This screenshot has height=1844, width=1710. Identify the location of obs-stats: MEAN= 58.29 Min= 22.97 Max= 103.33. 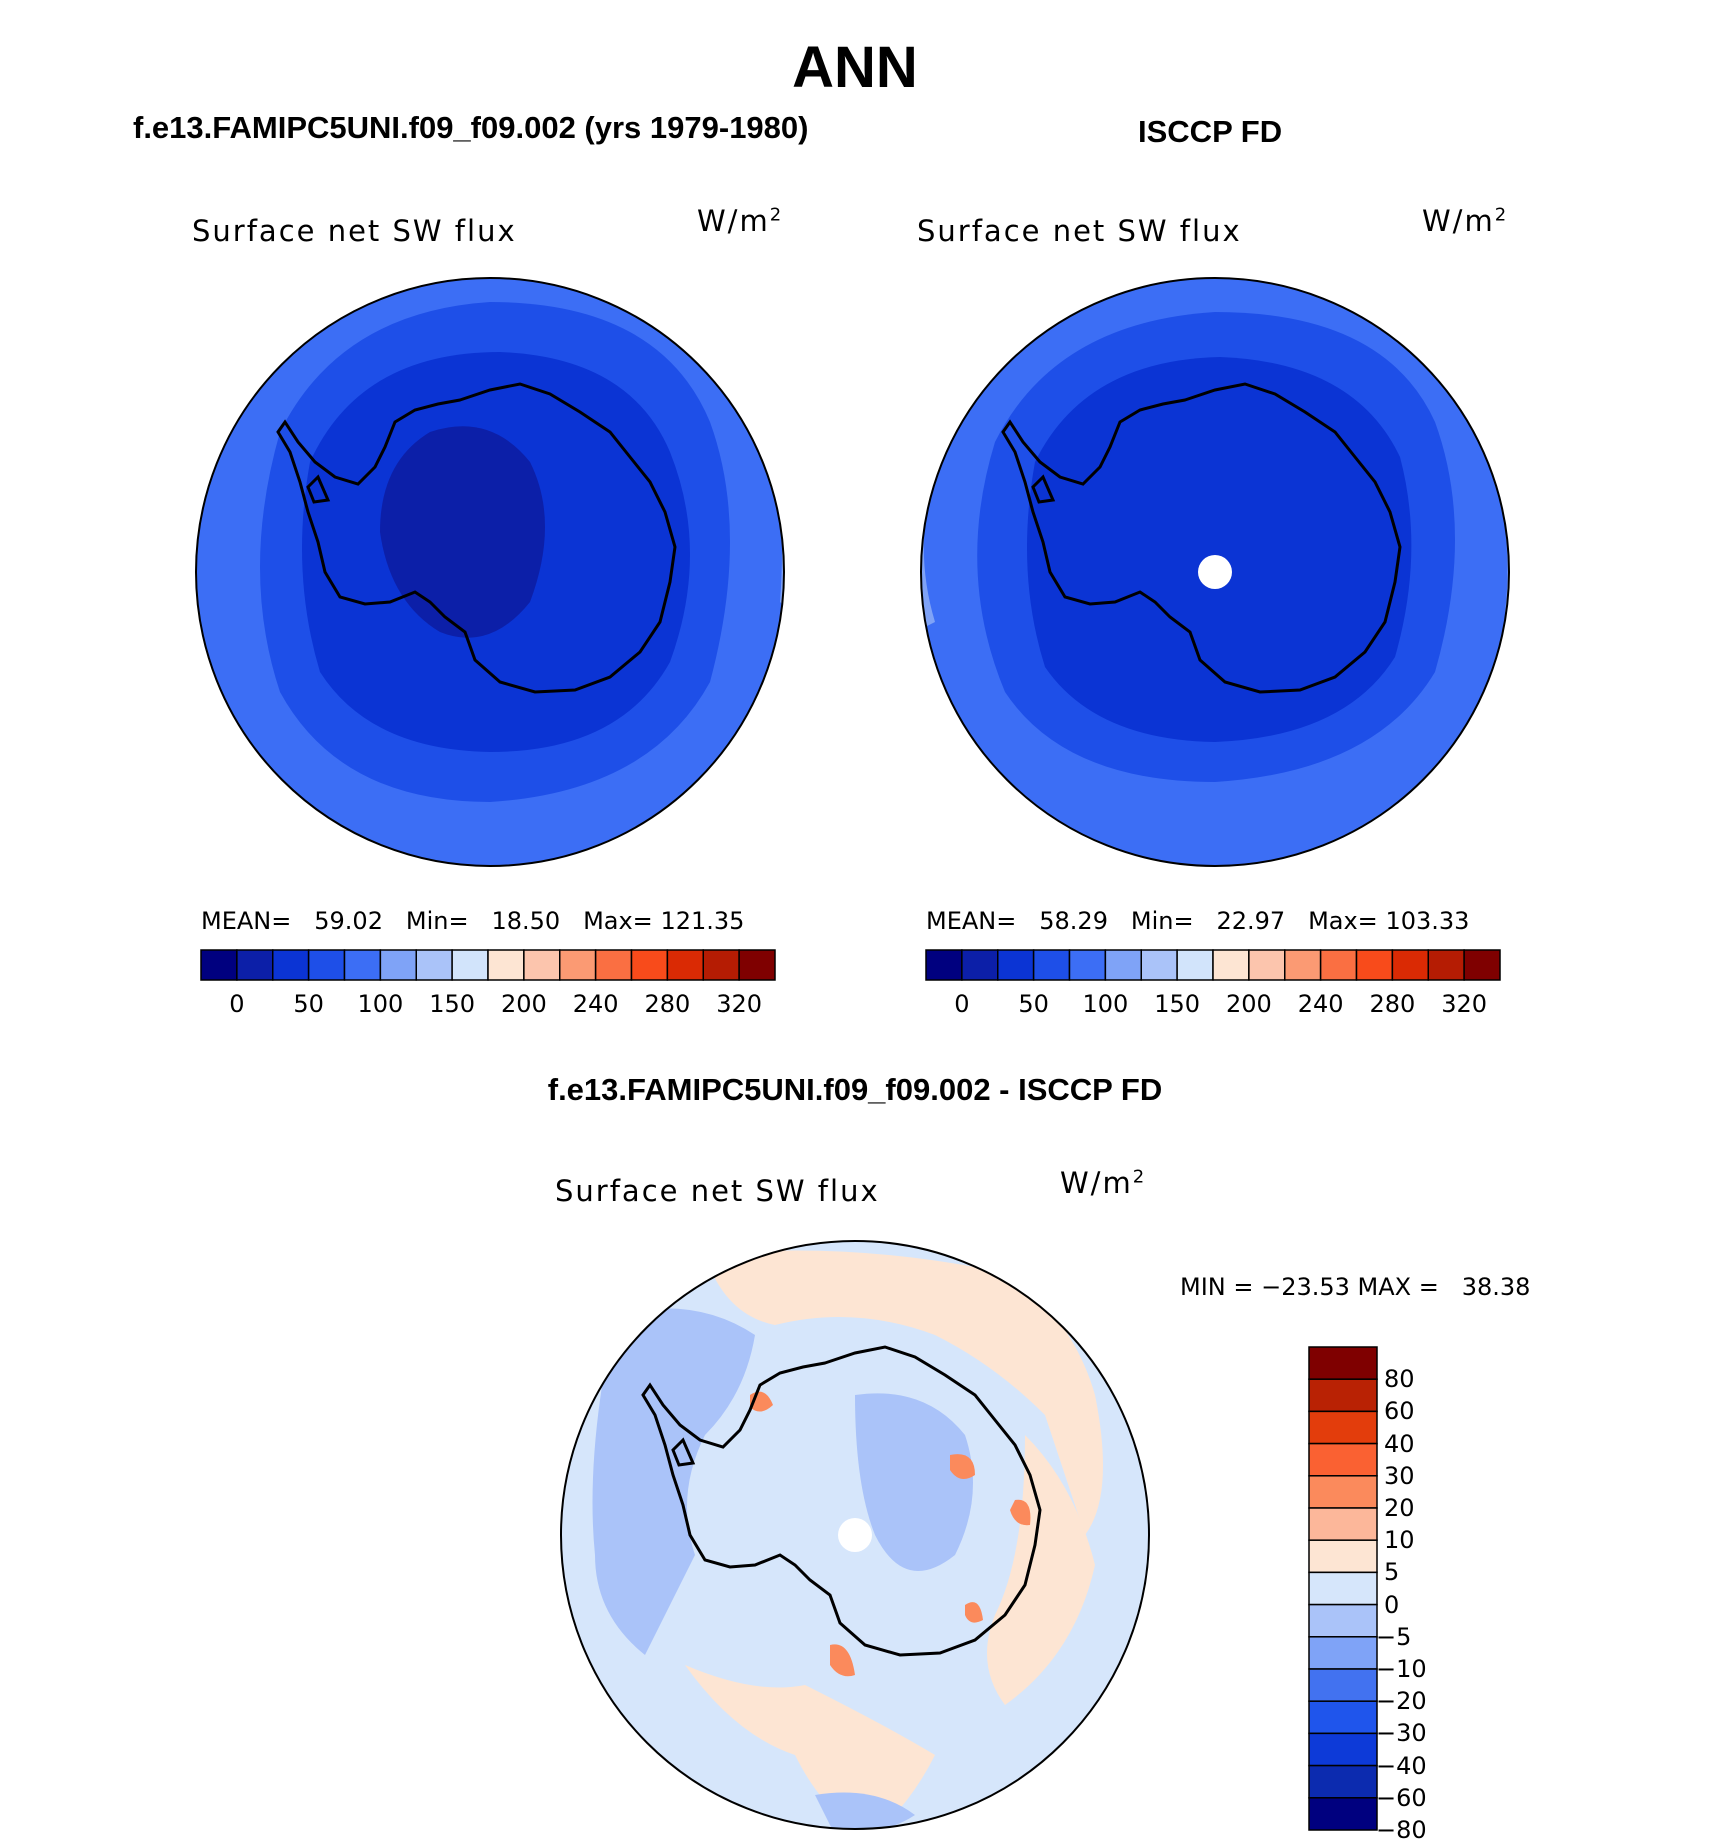
(1198, 921).